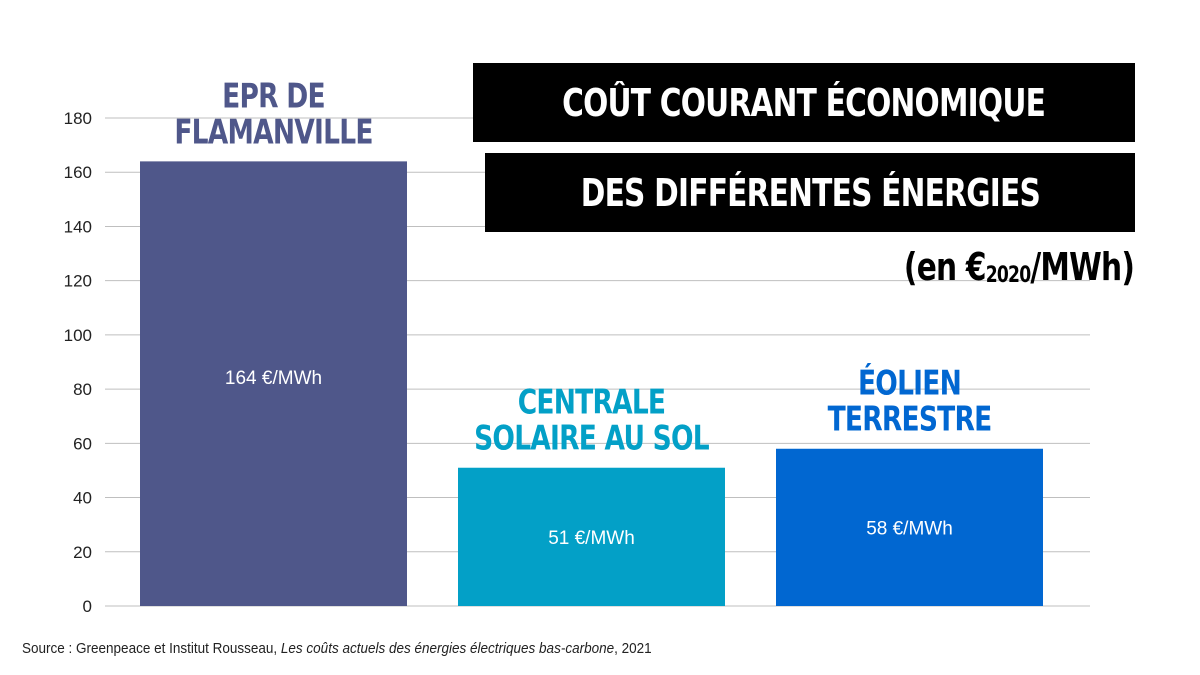 This screenshot has height=675, width=1200. Describe the element at coordinates (78, 118) in the screenshot. I see `y-tick-label: 180` at that location.